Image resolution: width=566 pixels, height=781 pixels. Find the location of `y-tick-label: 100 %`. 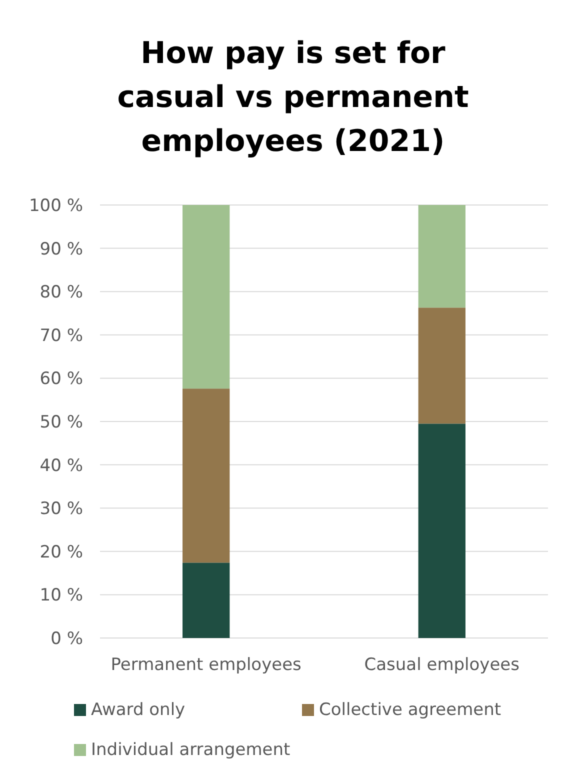

y-tick-label: 100 % is located at coordinates (55, 206).